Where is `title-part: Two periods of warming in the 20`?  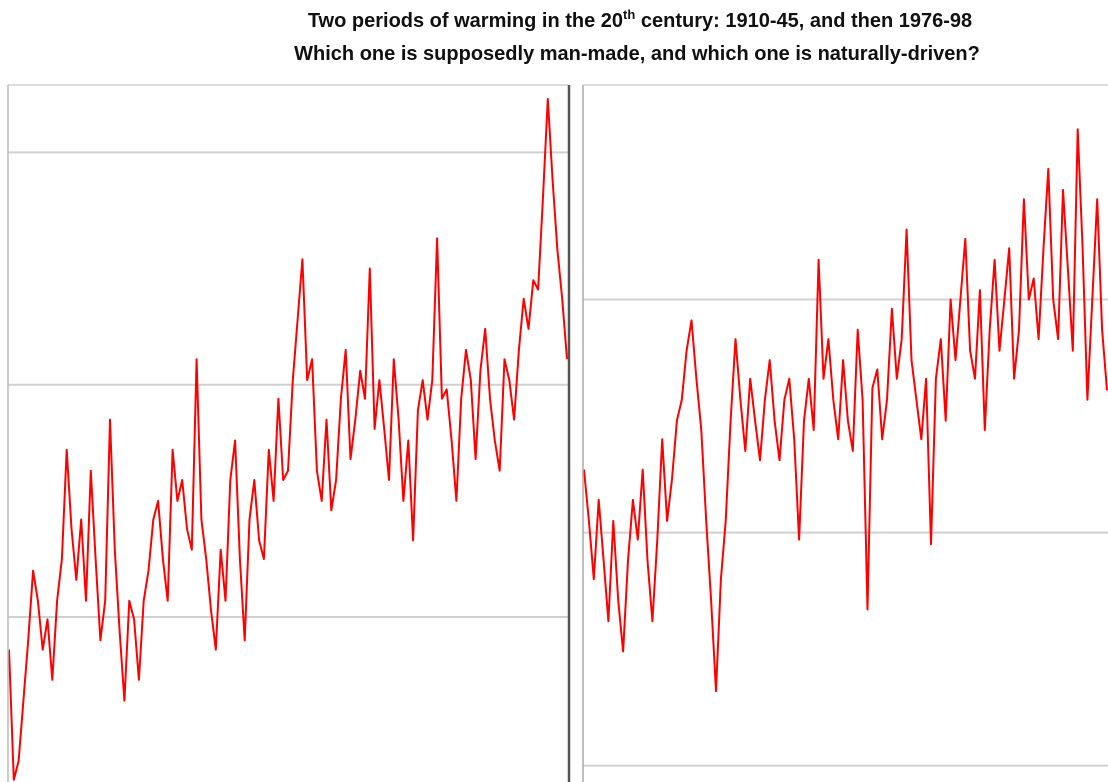
title-part: Two periods of warming in the 20 is located at coordinates (465, 21).